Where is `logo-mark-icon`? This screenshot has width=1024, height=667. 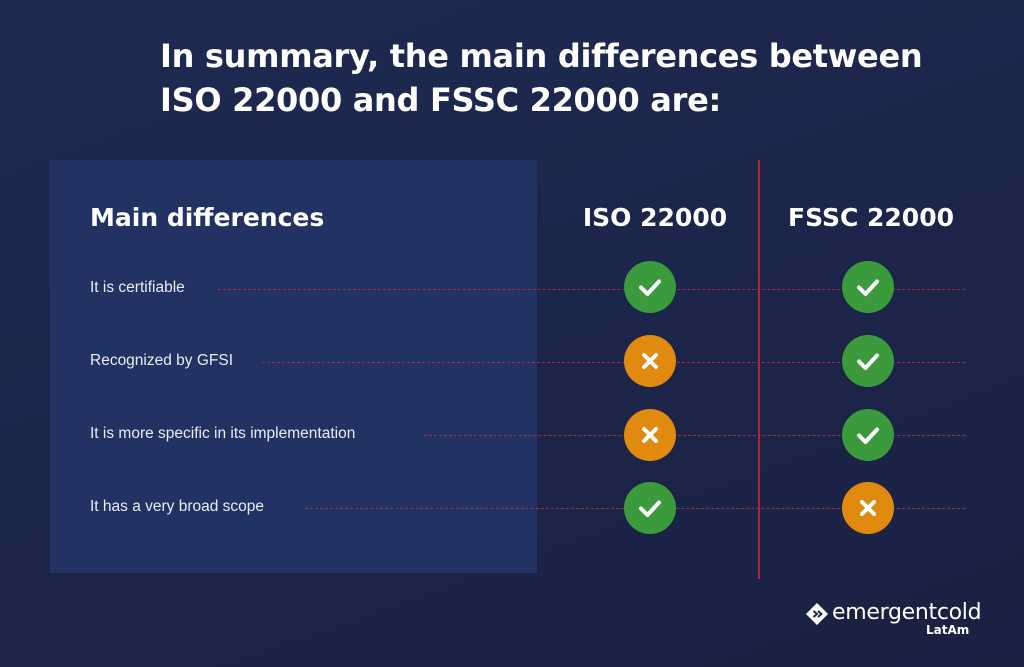 logo-mark-icon is located at coordinates (817, 614).